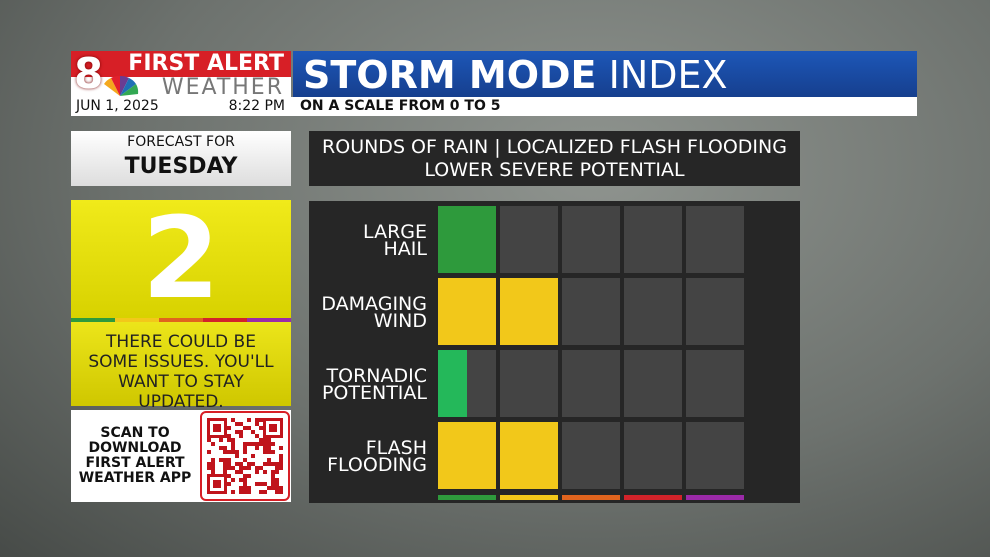  What do you see at coordinates (121, 85) in the screenshot?
I see `peacock` at bounding box center [121, 85].